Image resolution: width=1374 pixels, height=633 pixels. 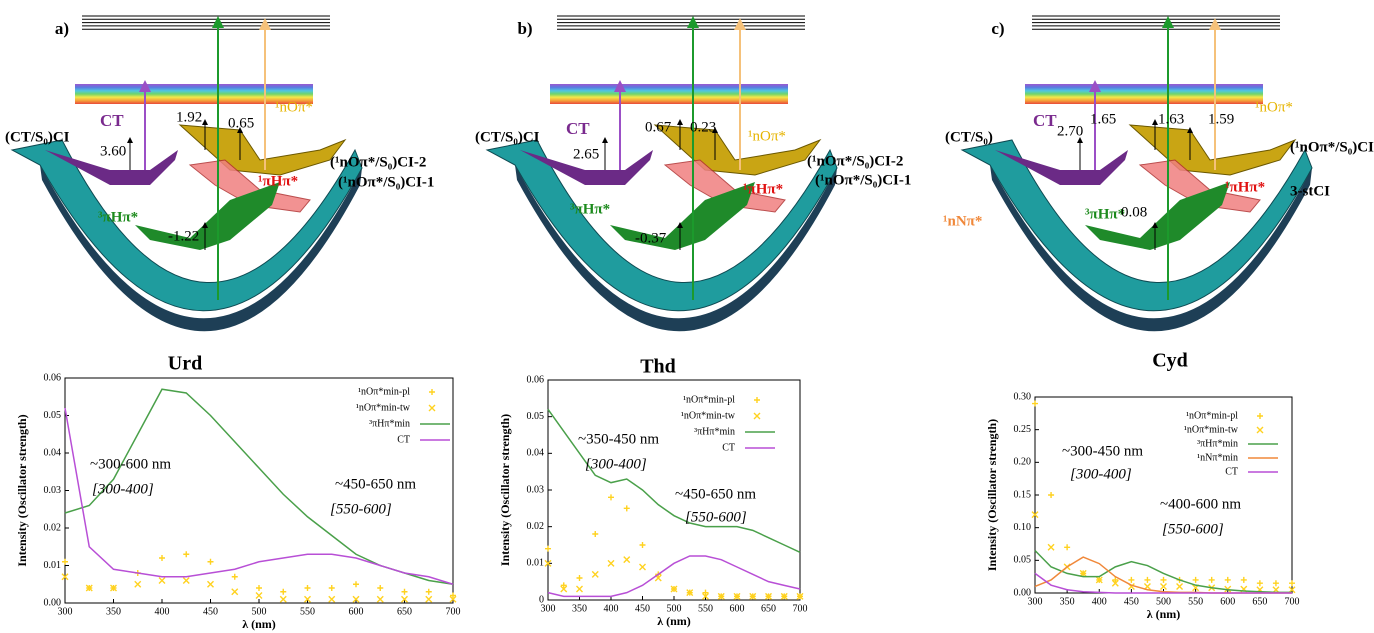 I want to click on state-label: CT, so click(x=112, y=120).